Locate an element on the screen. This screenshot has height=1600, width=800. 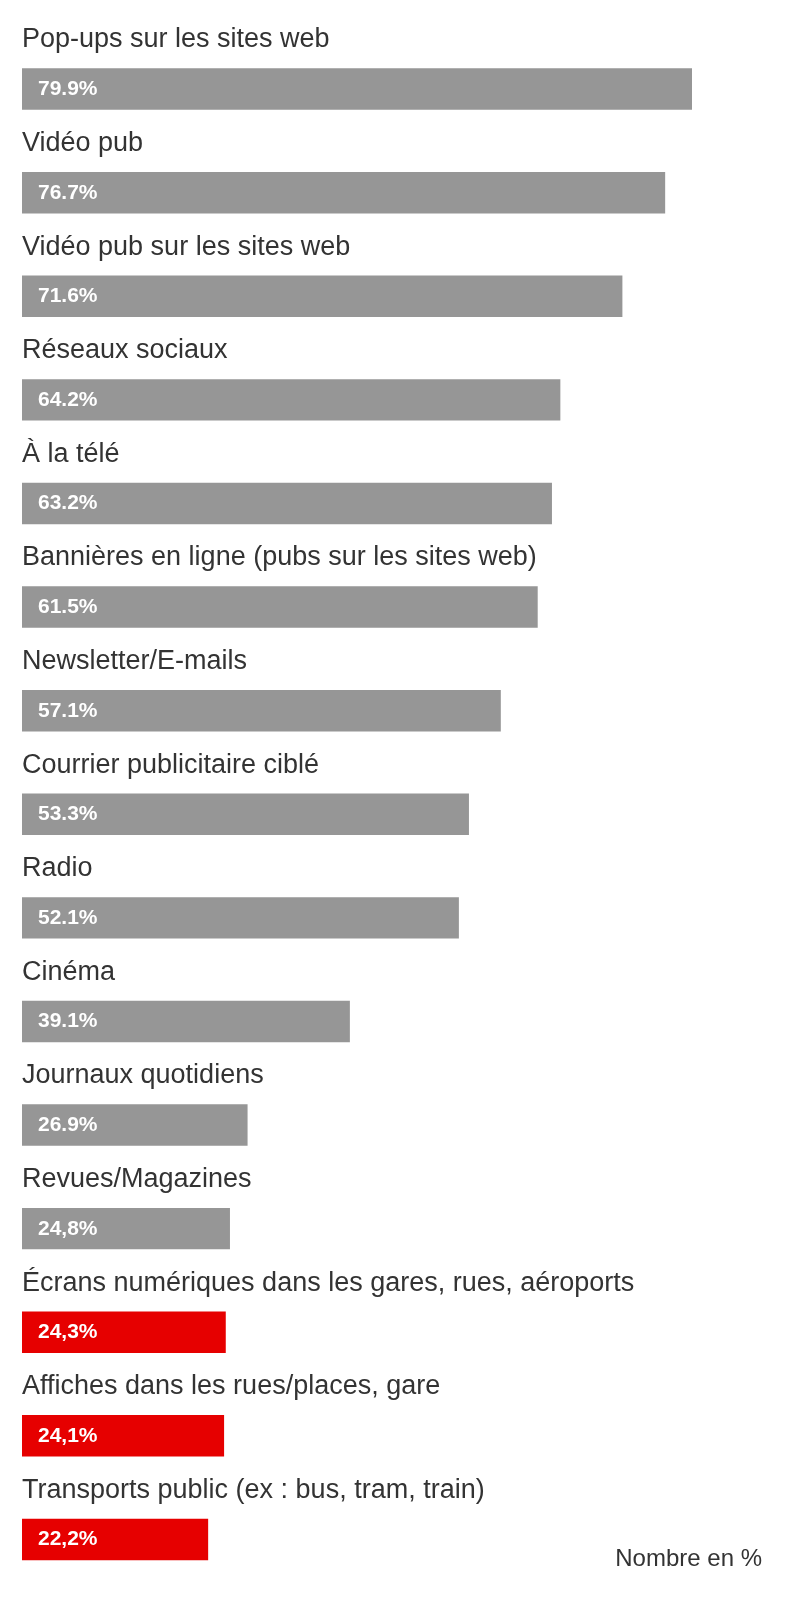
data-label: 26.9% is located at coordinates (68, 1124).